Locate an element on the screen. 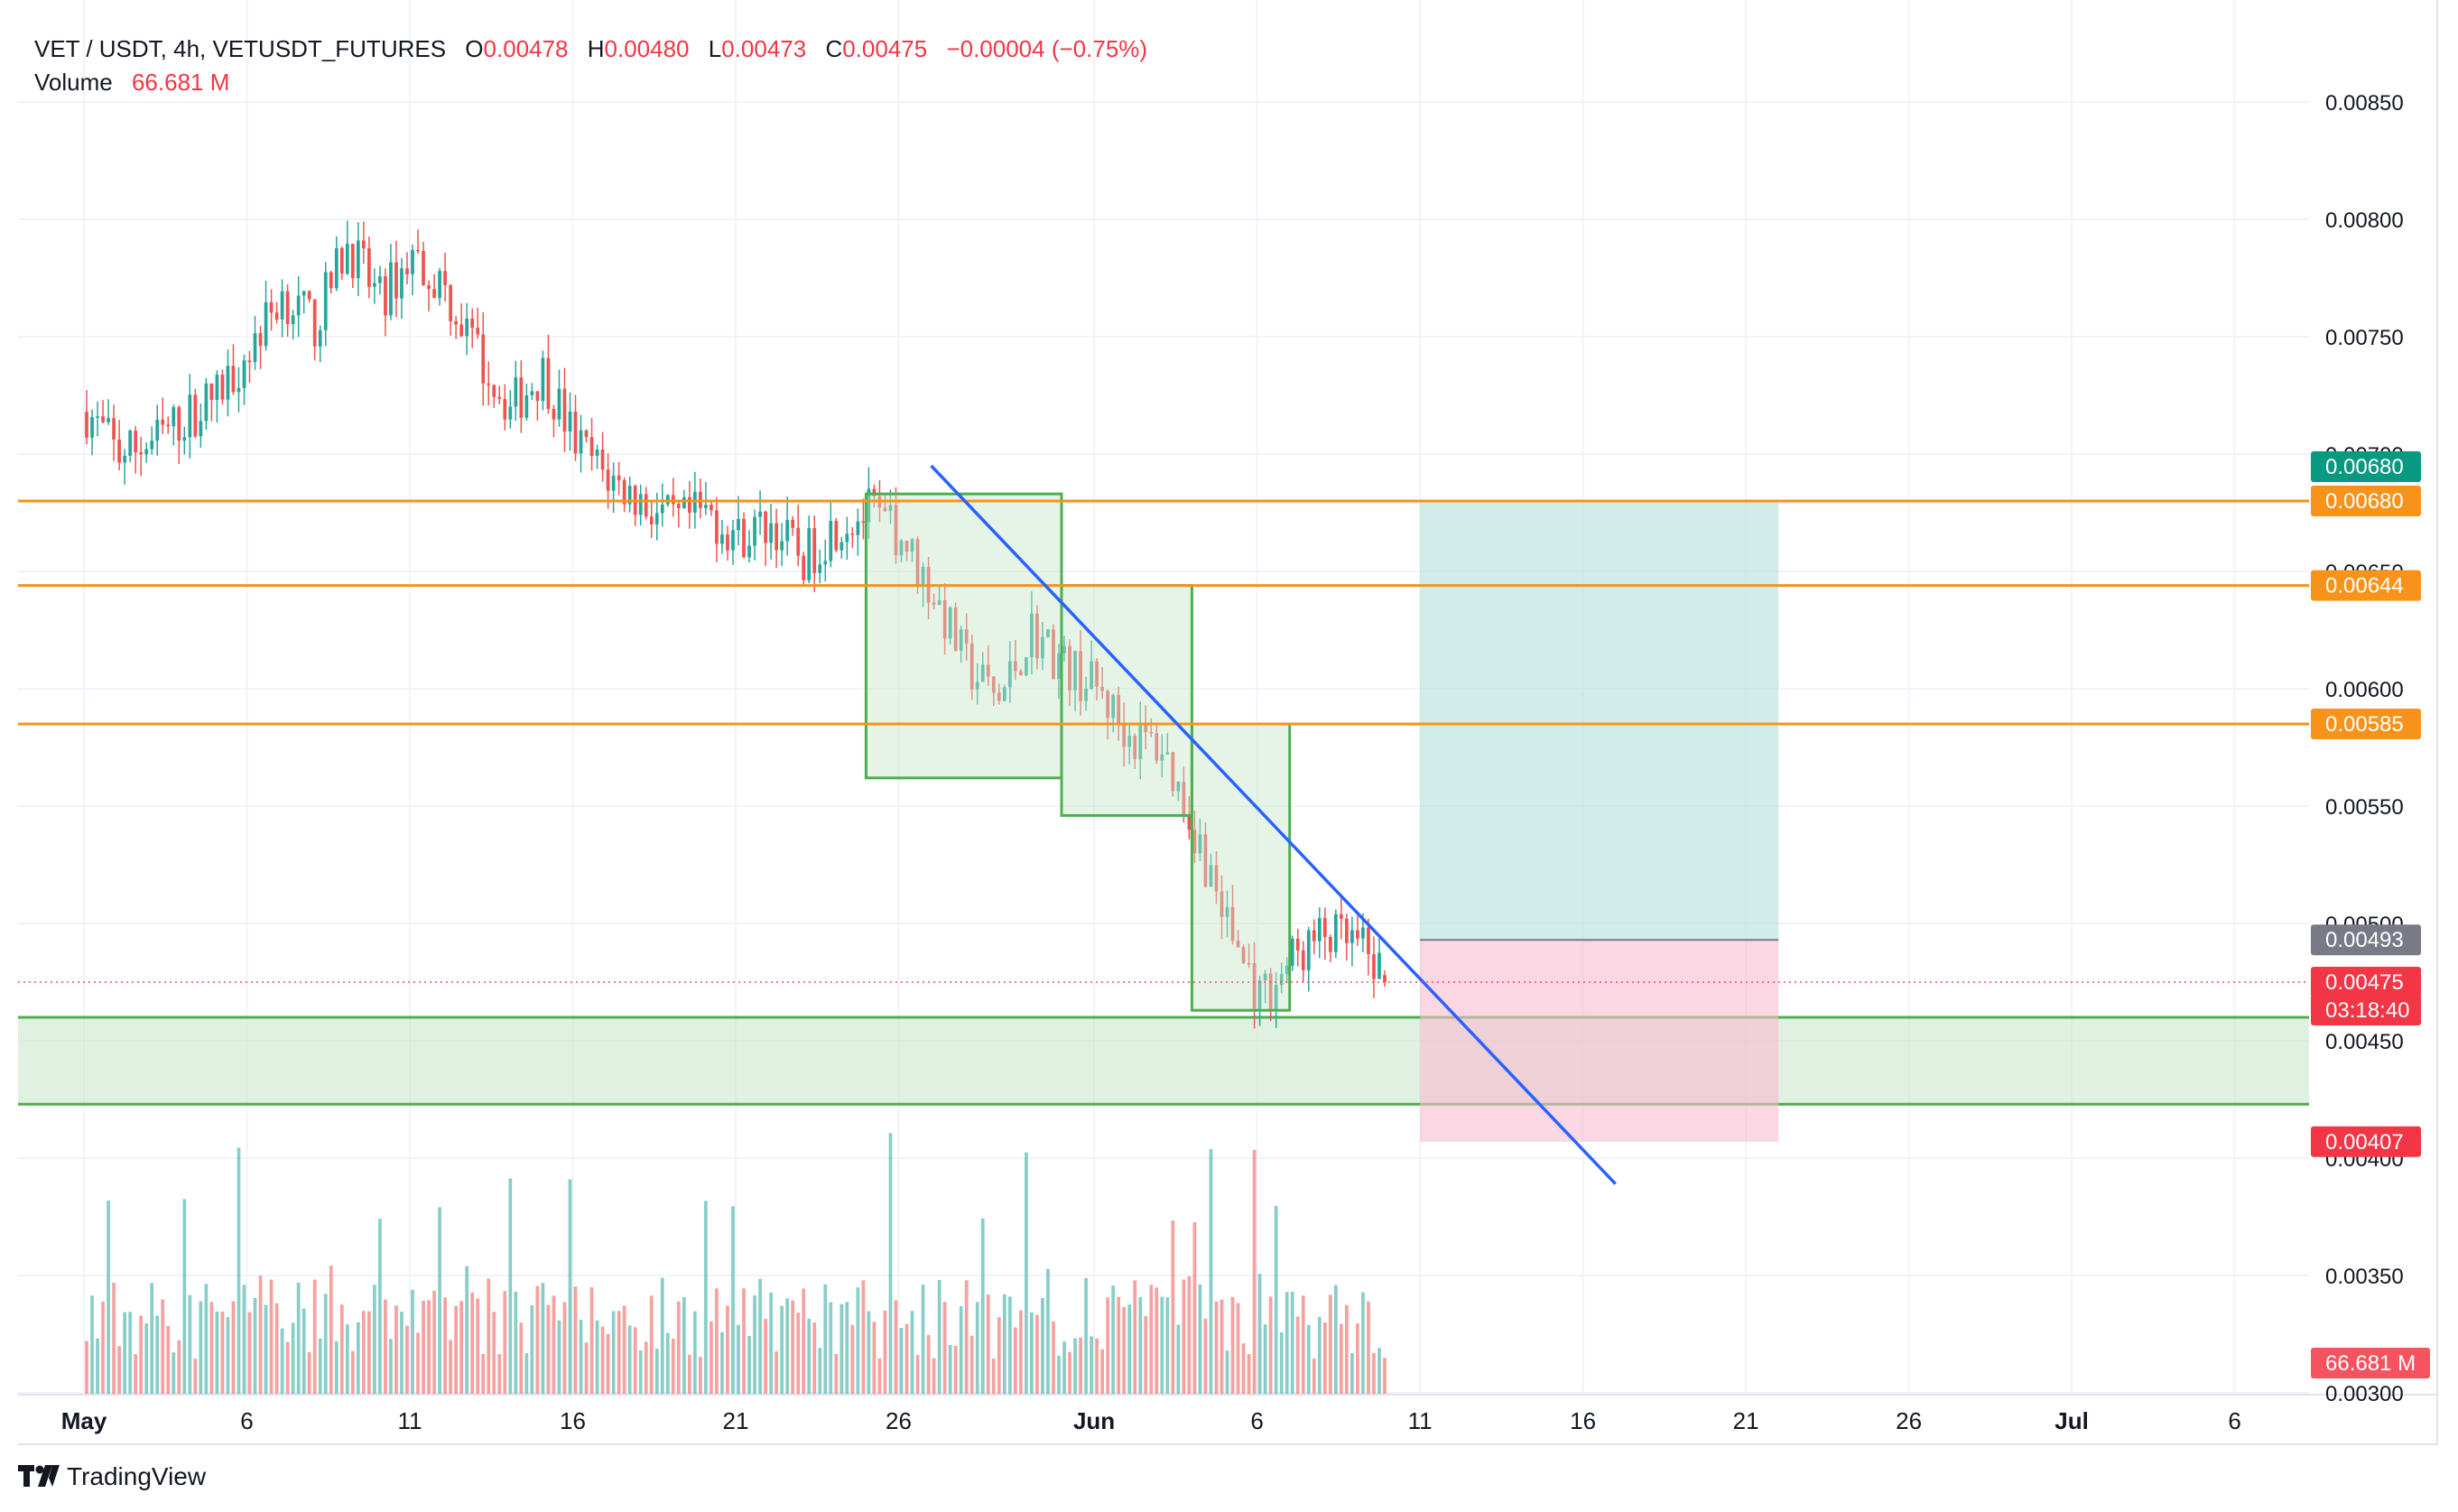 This screenshot has height=1512, width=2458. trendline is located at coordinates (1273, 824).